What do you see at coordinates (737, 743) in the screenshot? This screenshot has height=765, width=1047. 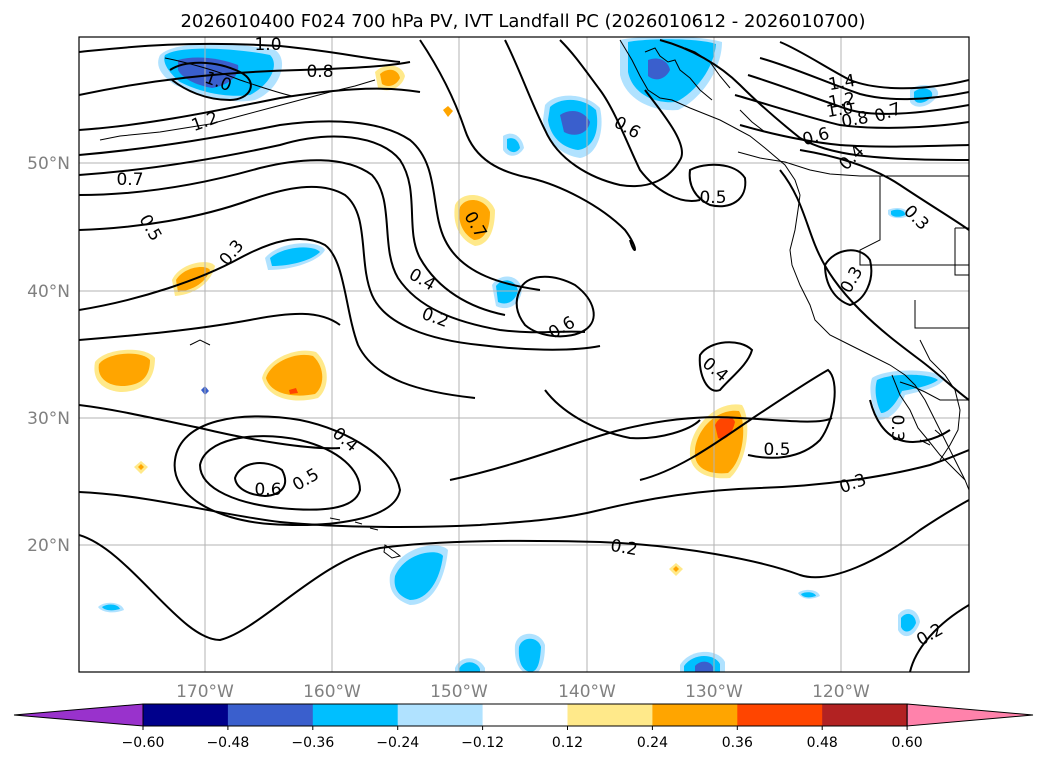 I see `colorbar-tick-label: 0.36` at bounding box center [737, 743].